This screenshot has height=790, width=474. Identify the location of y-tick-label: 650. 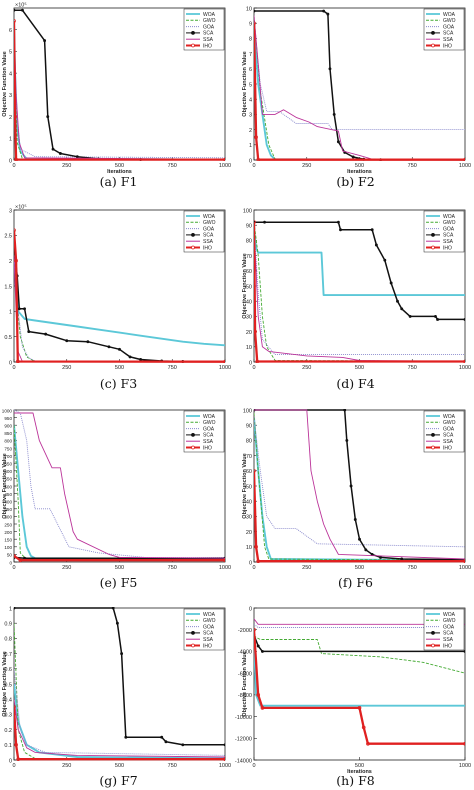
(8, 464).